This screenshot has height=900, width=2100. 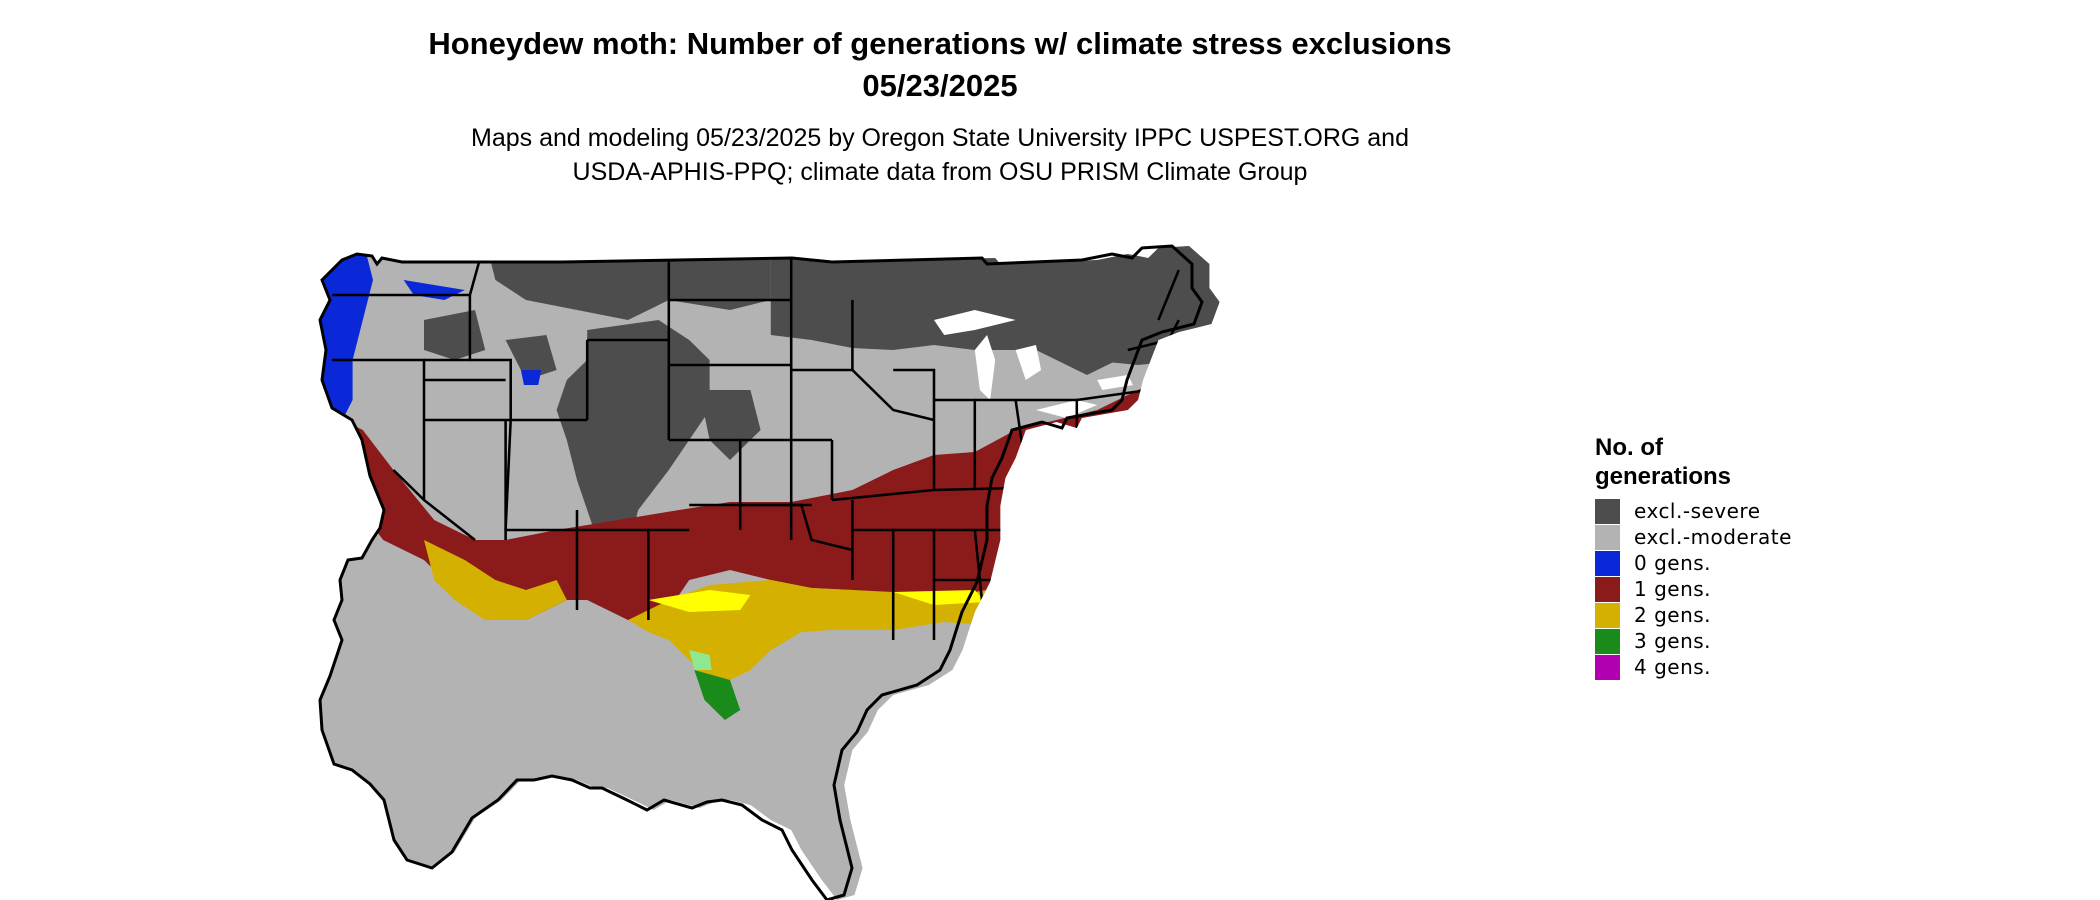 I want to click on legend-item-0-gens: 0 gens., so click(x=1693, y=563).